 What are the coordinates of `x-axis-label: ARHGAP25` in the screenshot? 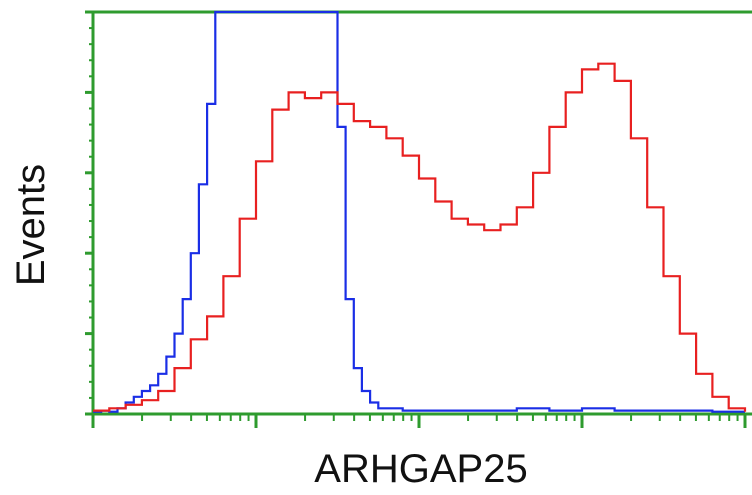 It's located at (420, 469).